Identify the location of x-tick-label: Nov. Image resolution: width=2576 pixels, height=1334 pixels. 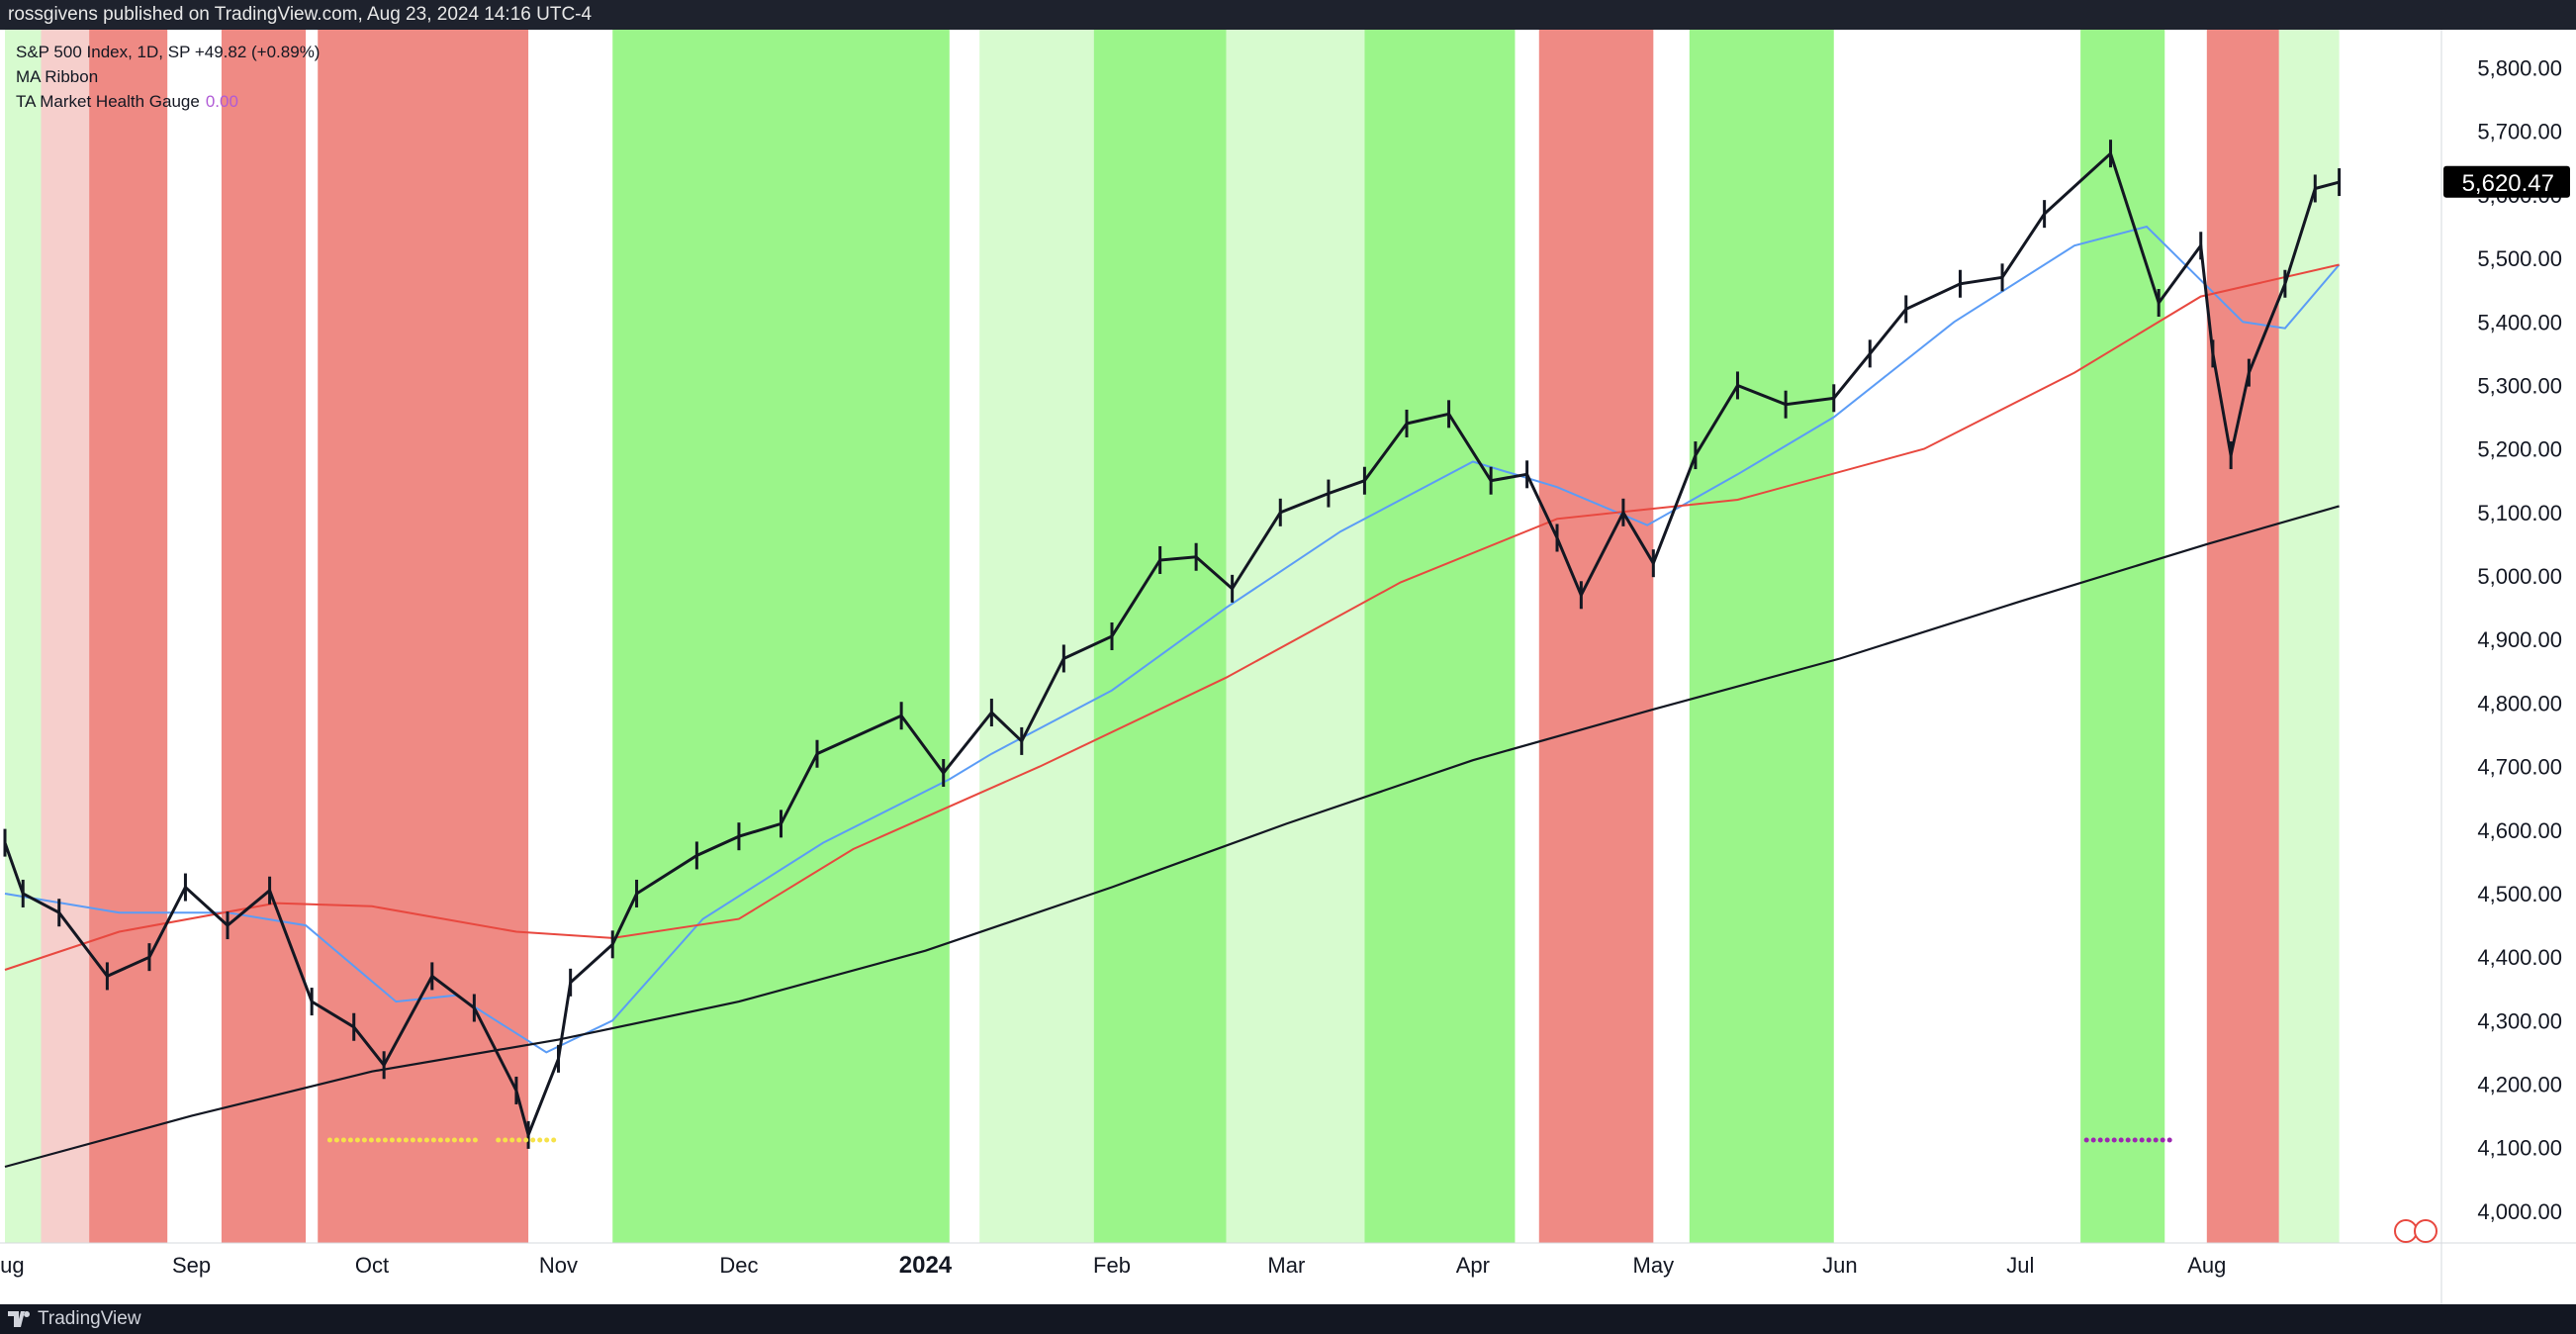
(559, 1266).